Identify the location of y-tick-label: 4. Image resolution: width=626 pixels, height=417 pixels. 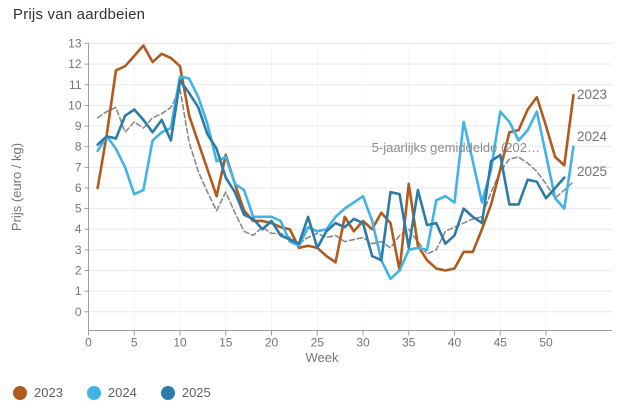
(78, 229).